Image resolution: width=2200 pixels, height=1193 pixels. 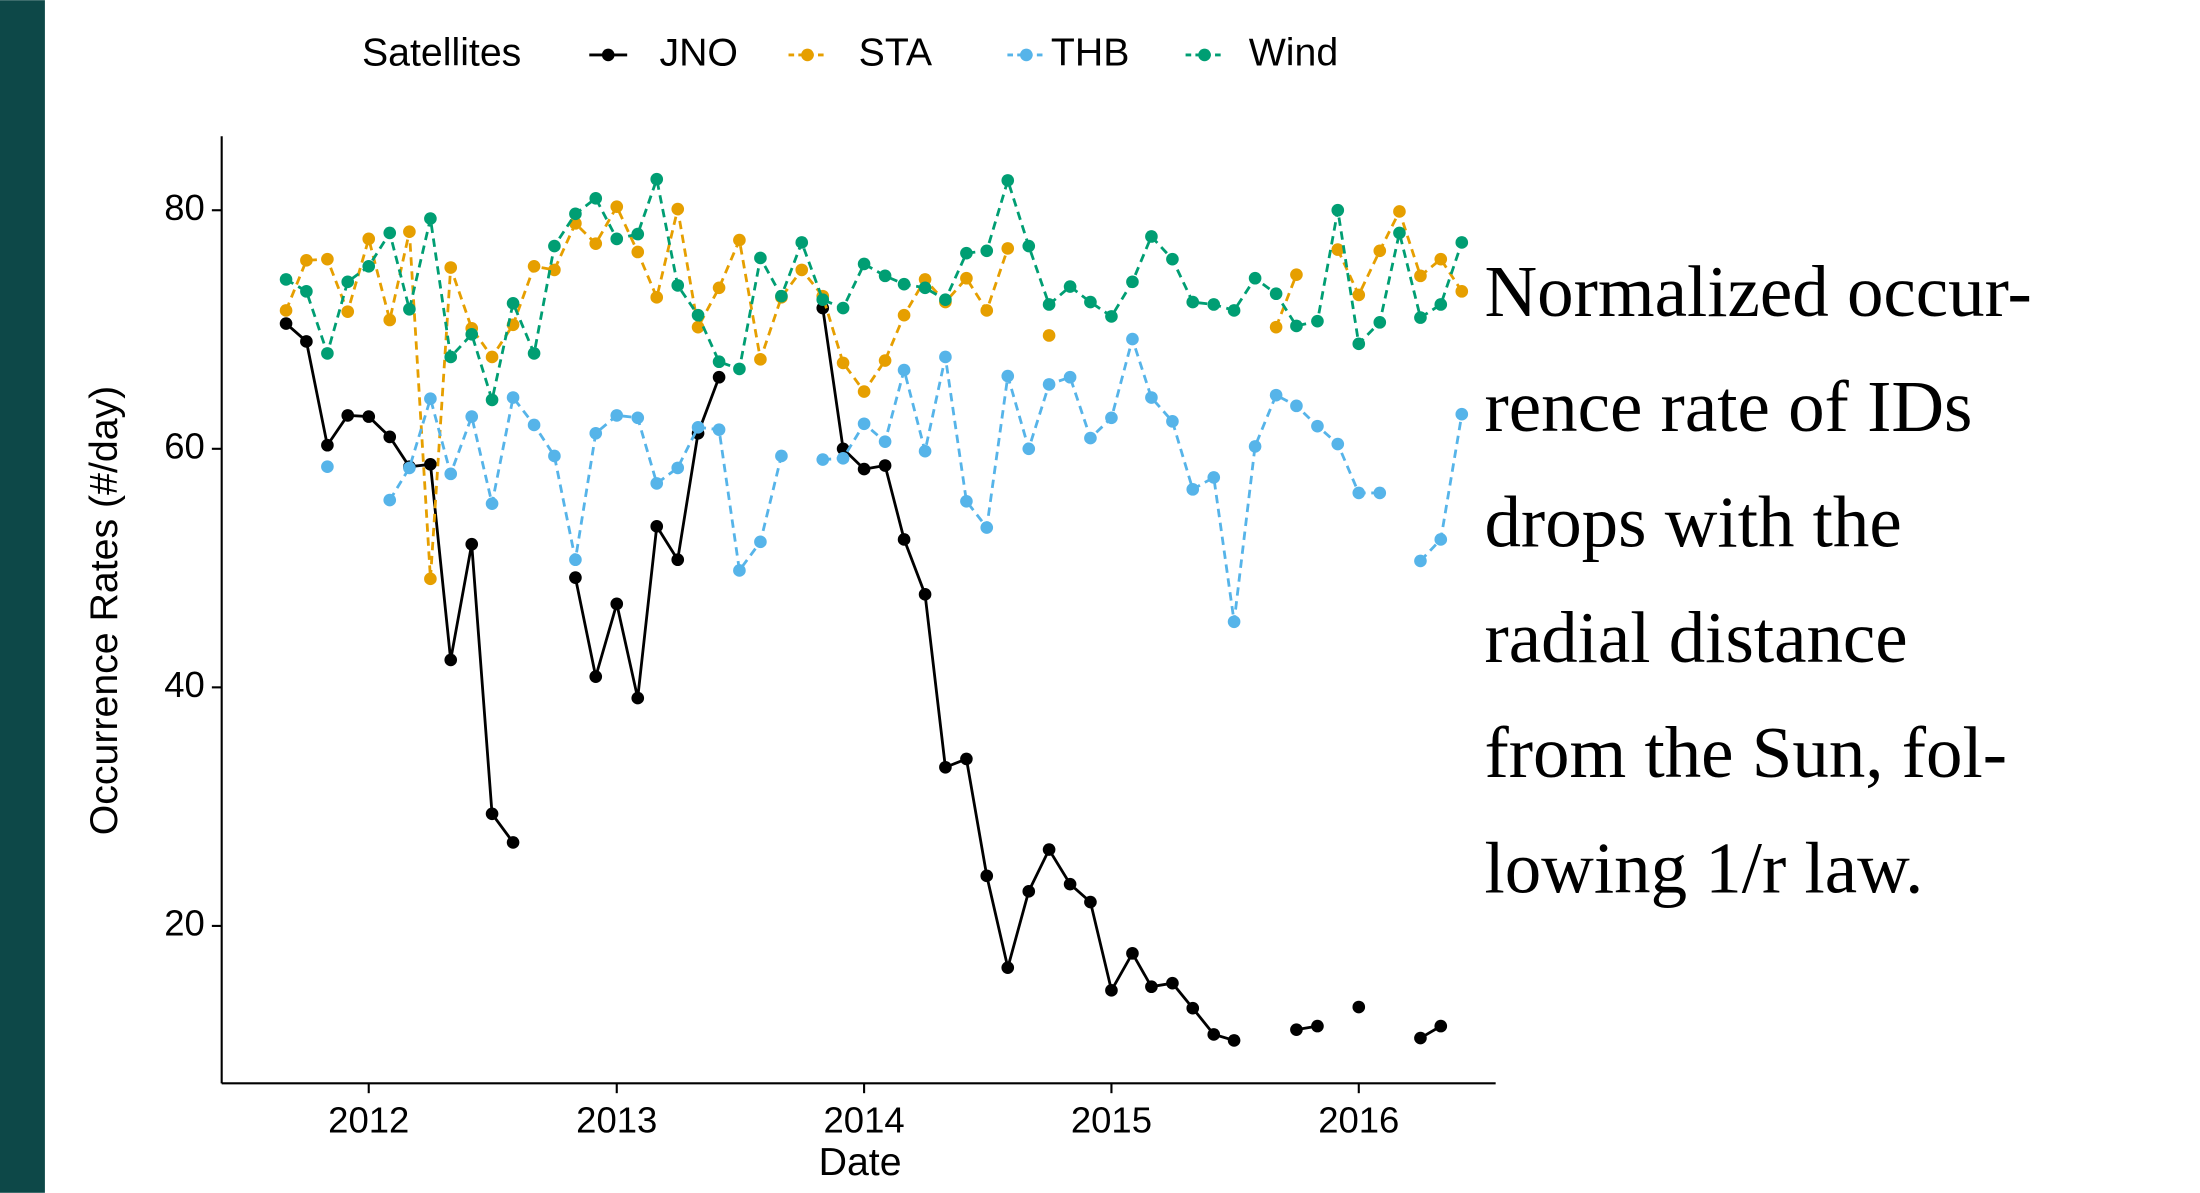 What do you see at coordinates (608, 55) in the screenshot?
I see `legend-marker` at bounding box center [608, 55].